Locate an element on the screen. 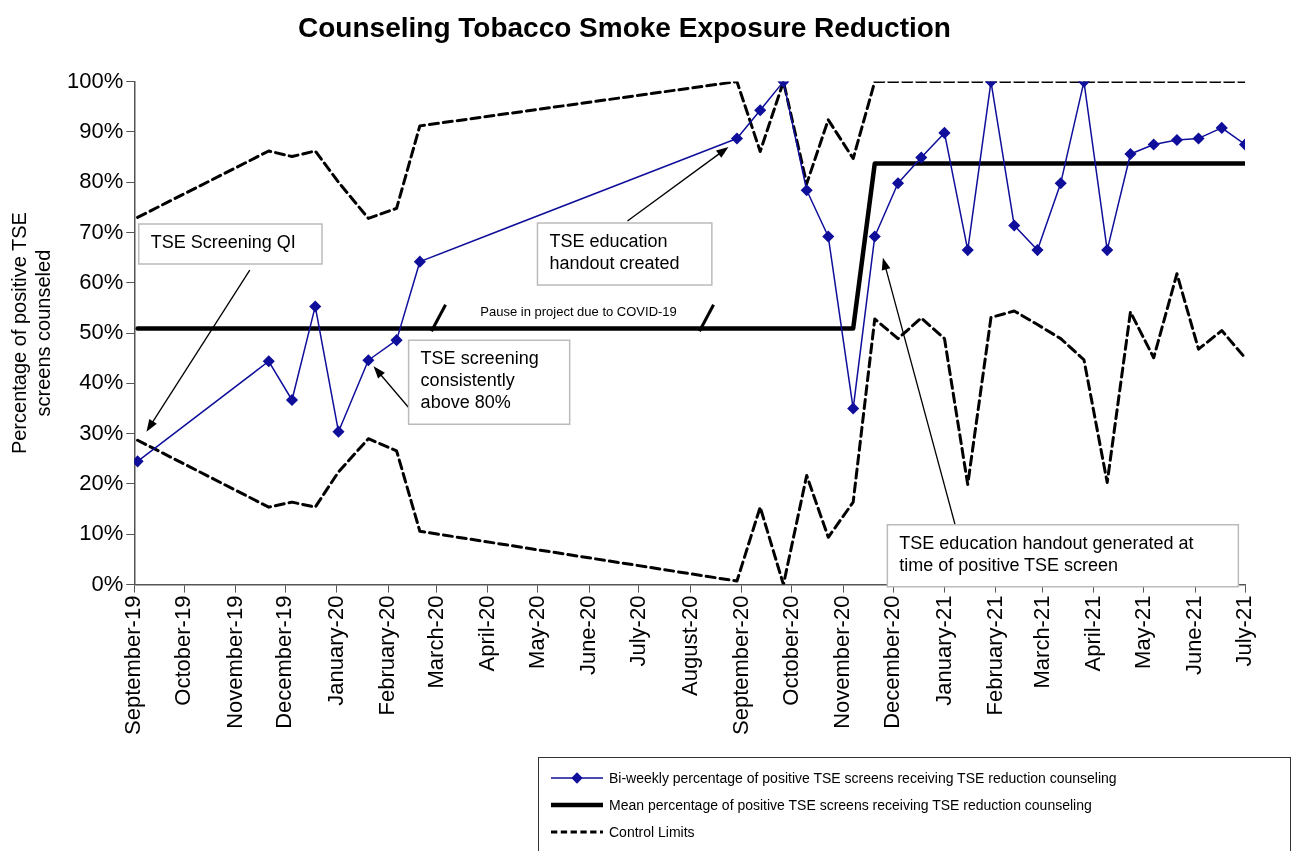  annotation: TSE Screening QI is located at coordinates (223, 241).